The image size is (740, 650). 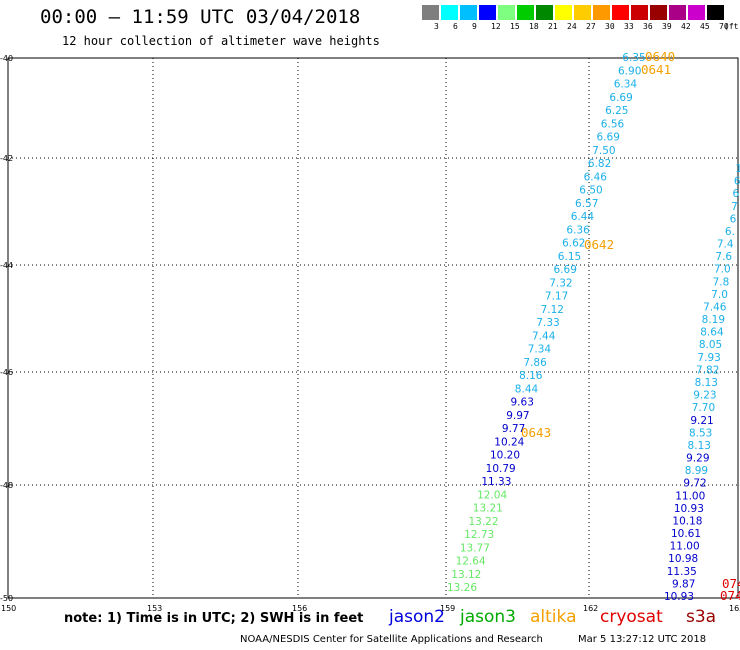 I want to click on swh-value: 13.12, so click(x=466, y=575).